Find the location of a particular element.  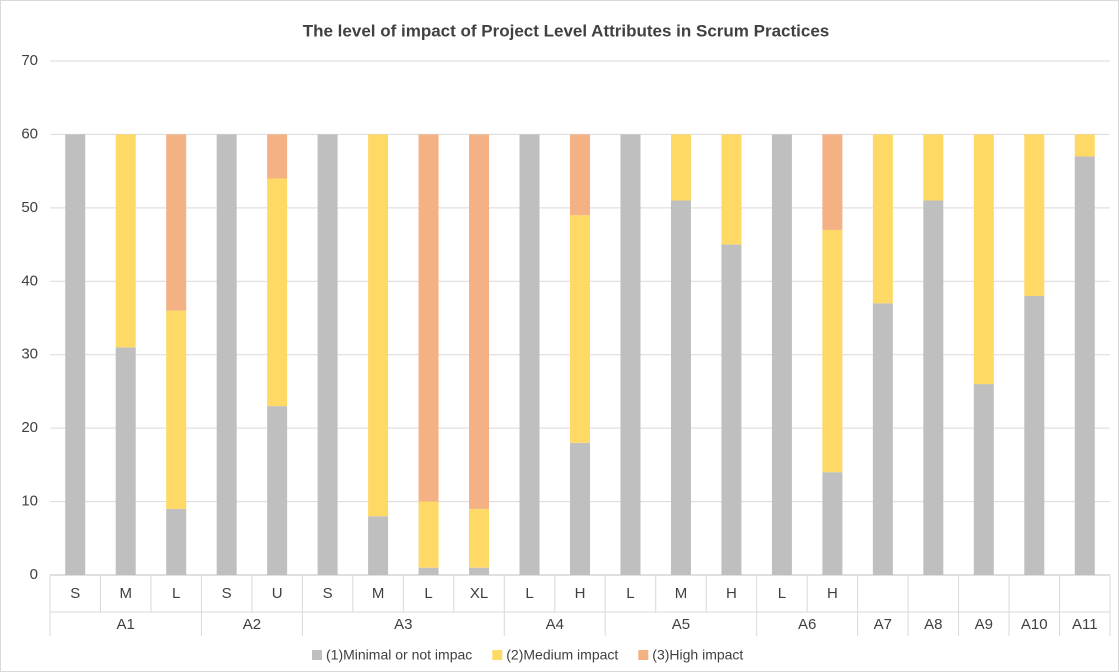

legend-label: (3)High impact is located at coordinates (697, 655).